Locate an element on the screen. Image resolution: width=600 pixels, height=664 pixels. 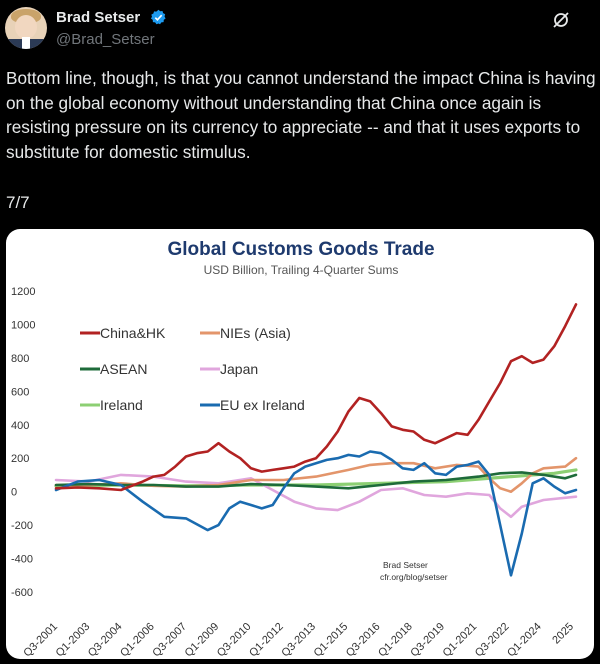
legend-label: EU ex Ireland is located at coordinates (262, 405).